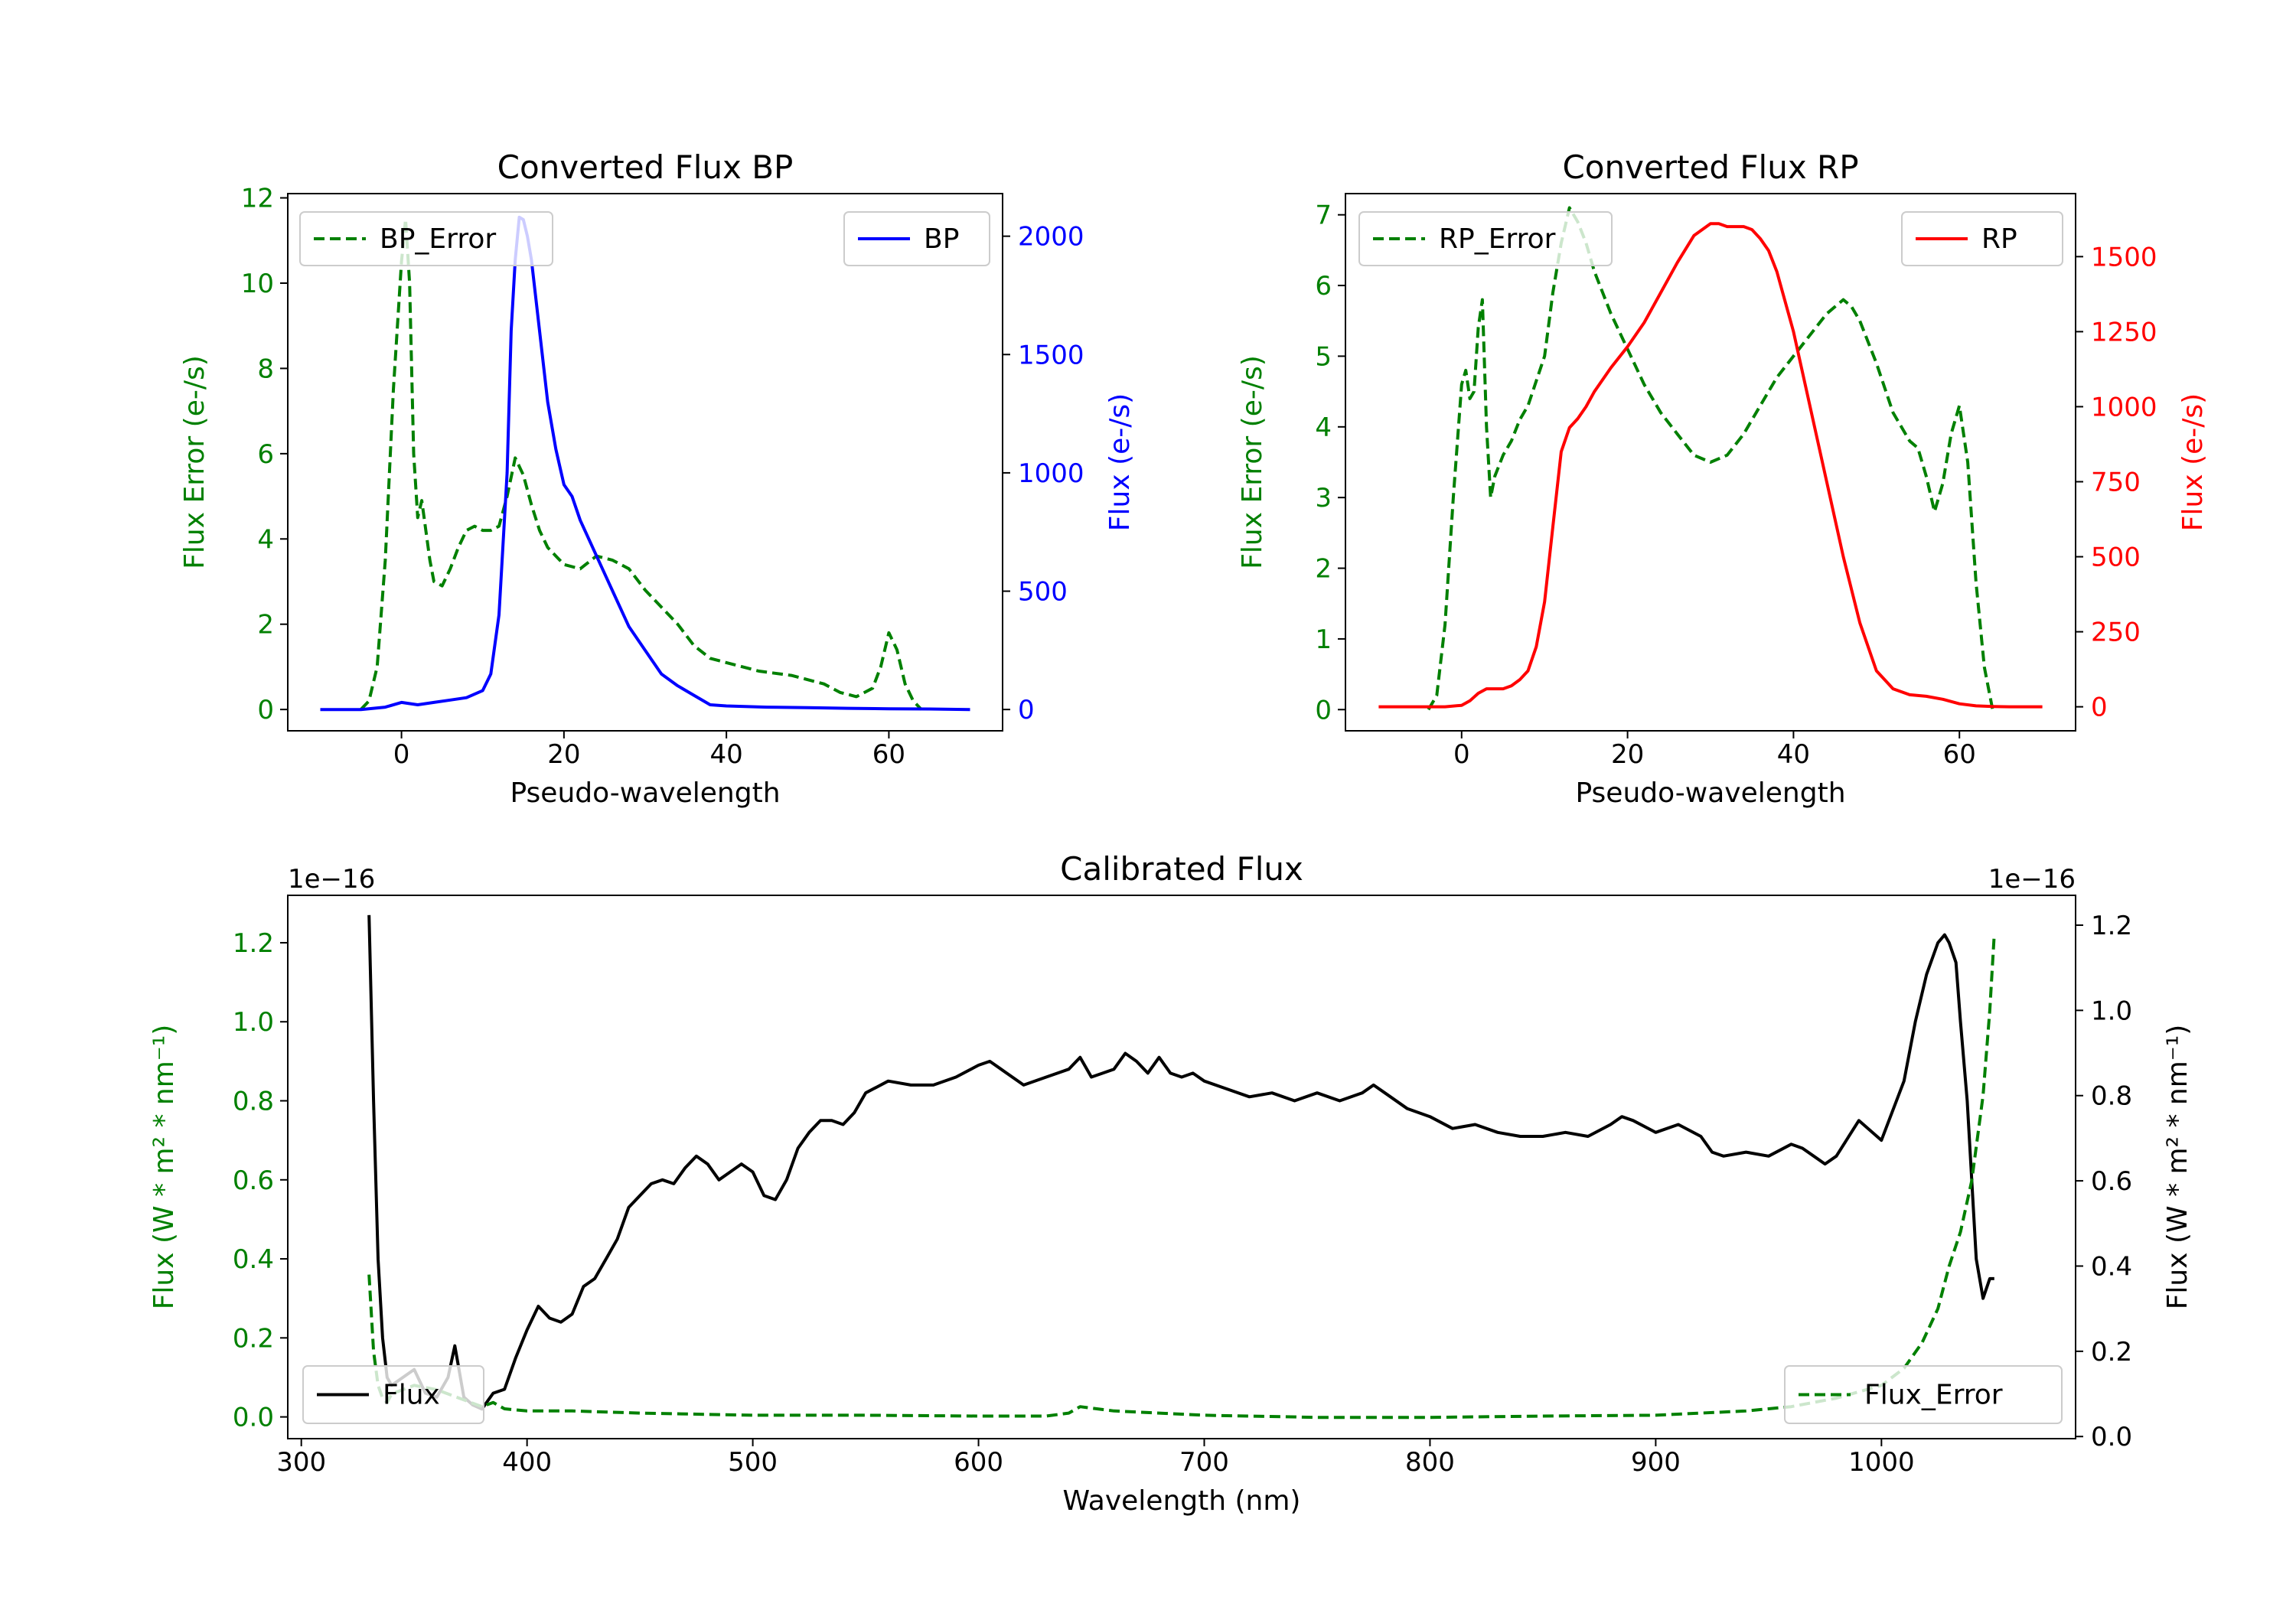 This screenshot has height=1607, width=2296. I want to click on bp-series-bp-error, so click(641, 464).